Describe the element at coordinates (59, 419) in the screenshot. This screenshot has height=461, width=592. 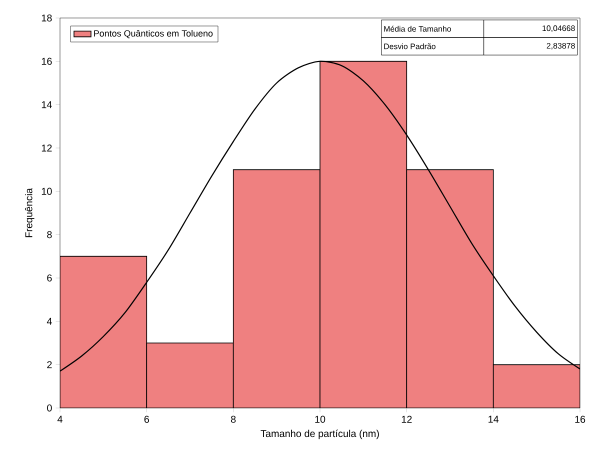
I see `x-tick-label: 4` at that location.